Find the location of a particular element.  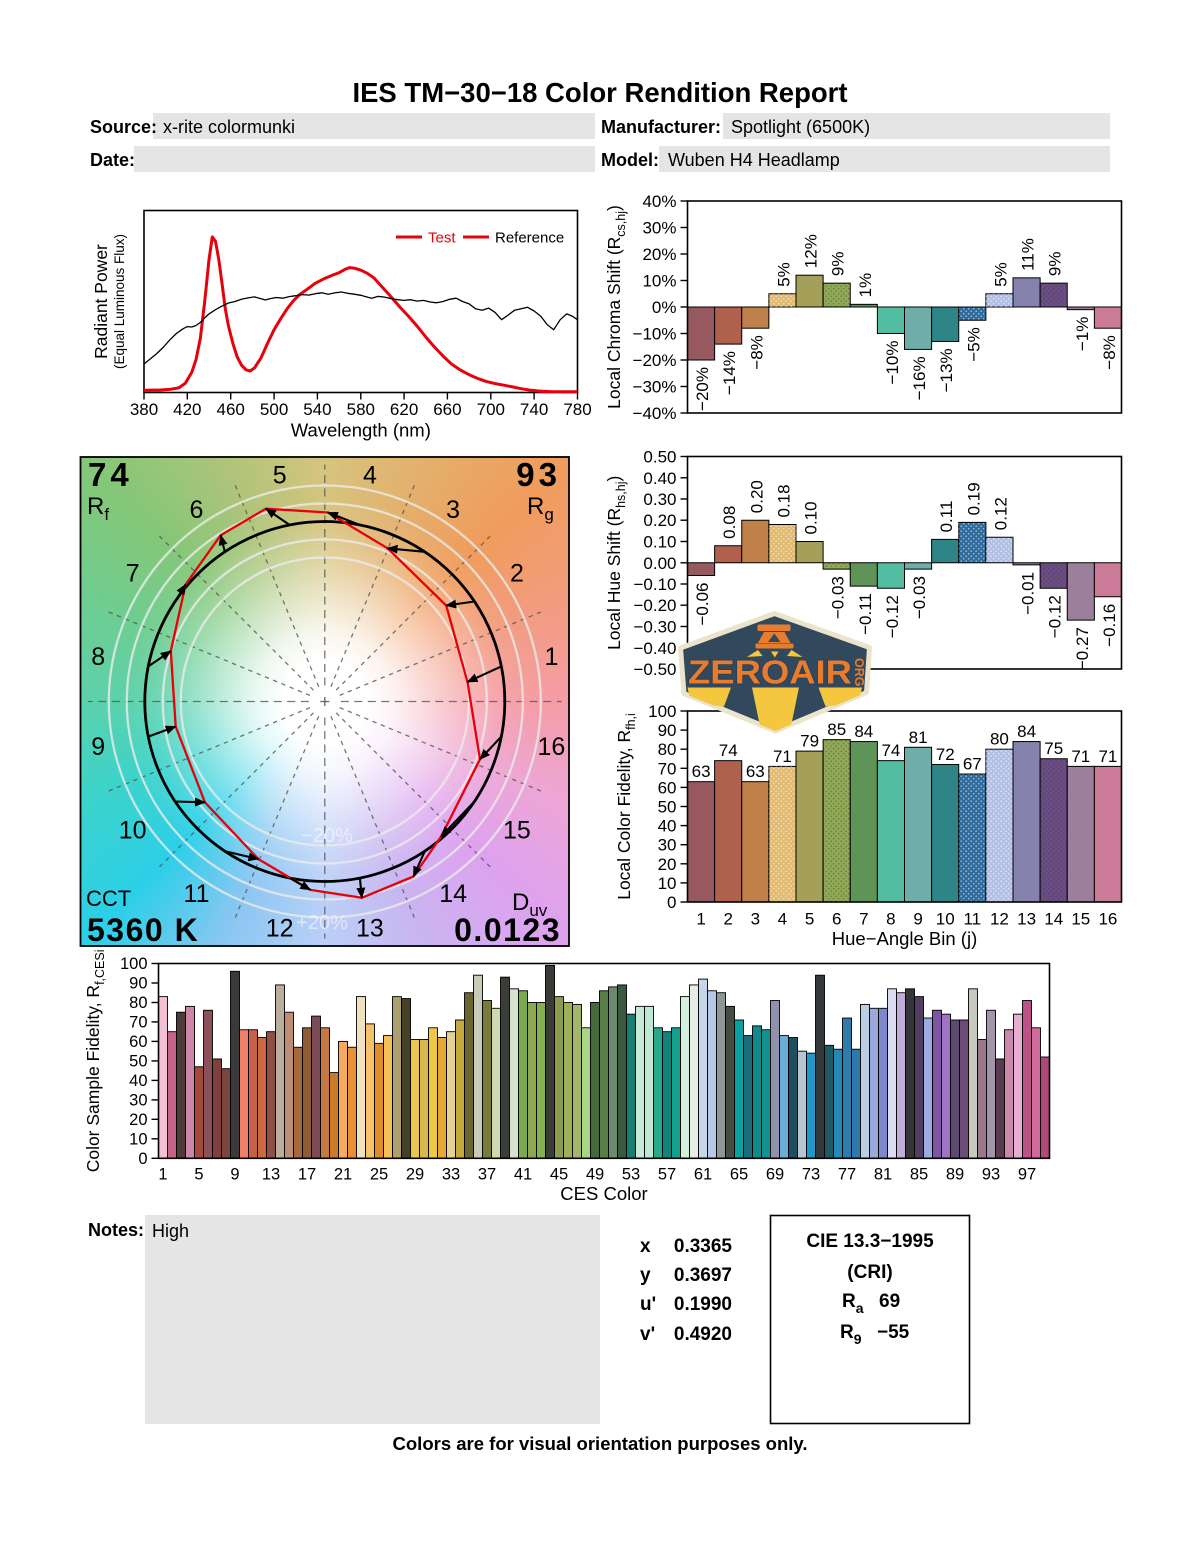

svg-text: 37 is located at coordinates (487, 1175).